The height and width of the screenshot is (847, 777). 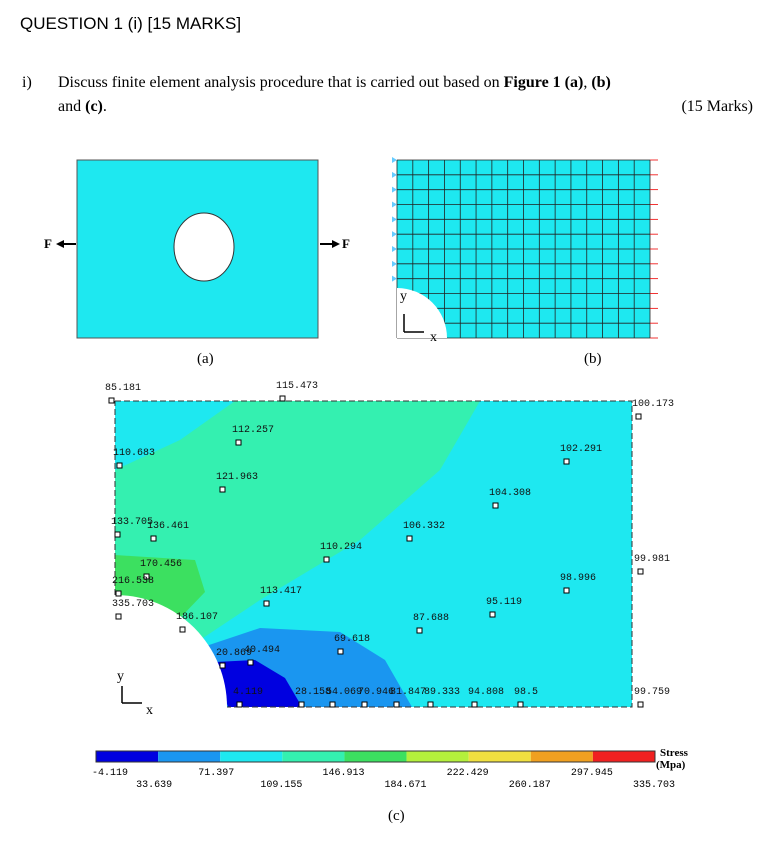 What do you see at coordinates (205, 359) in the screenshot?
I see `caption: (a)` at bounding box center [205, 359].